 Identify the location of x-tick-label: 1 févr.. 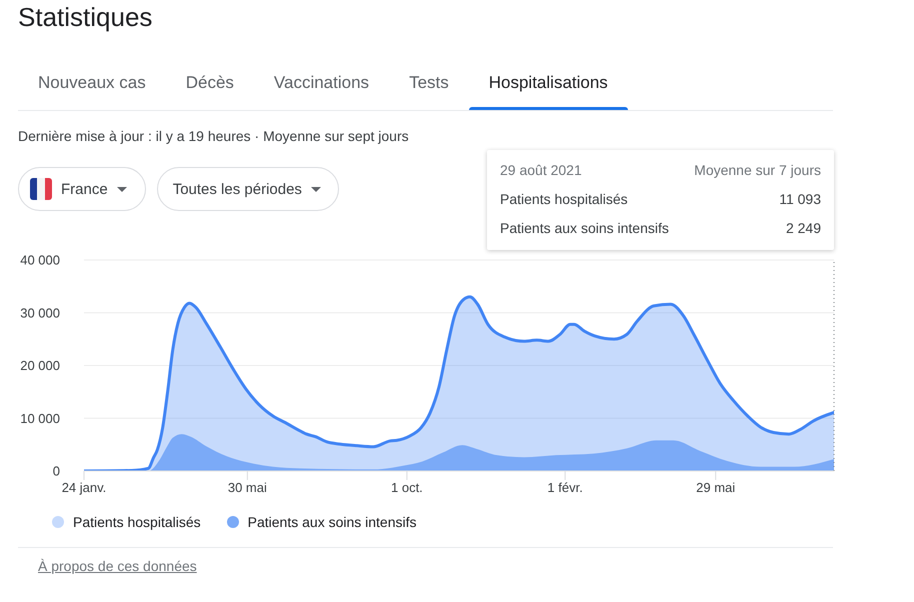
(565, 488).